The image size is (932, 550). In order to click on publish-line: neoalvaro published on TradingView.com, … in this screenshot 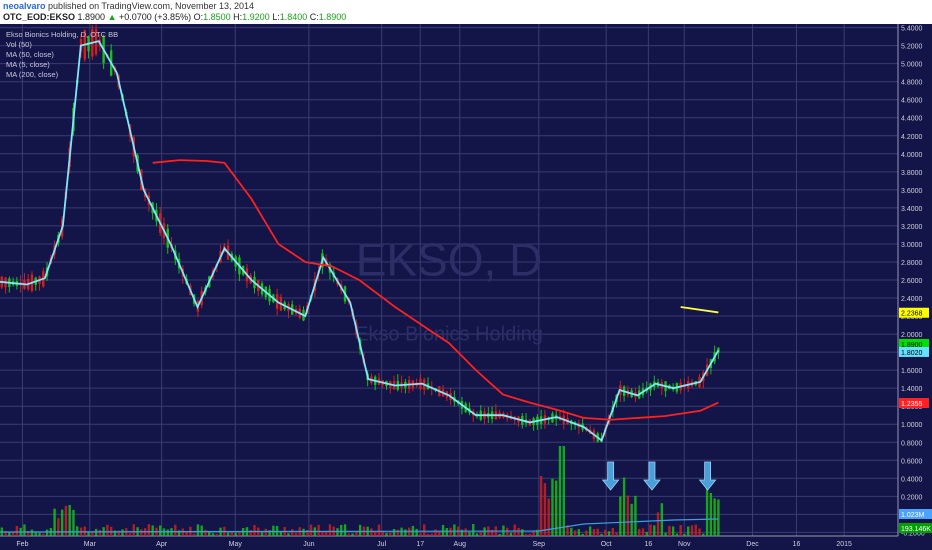, I will do `click(128, 6)`.